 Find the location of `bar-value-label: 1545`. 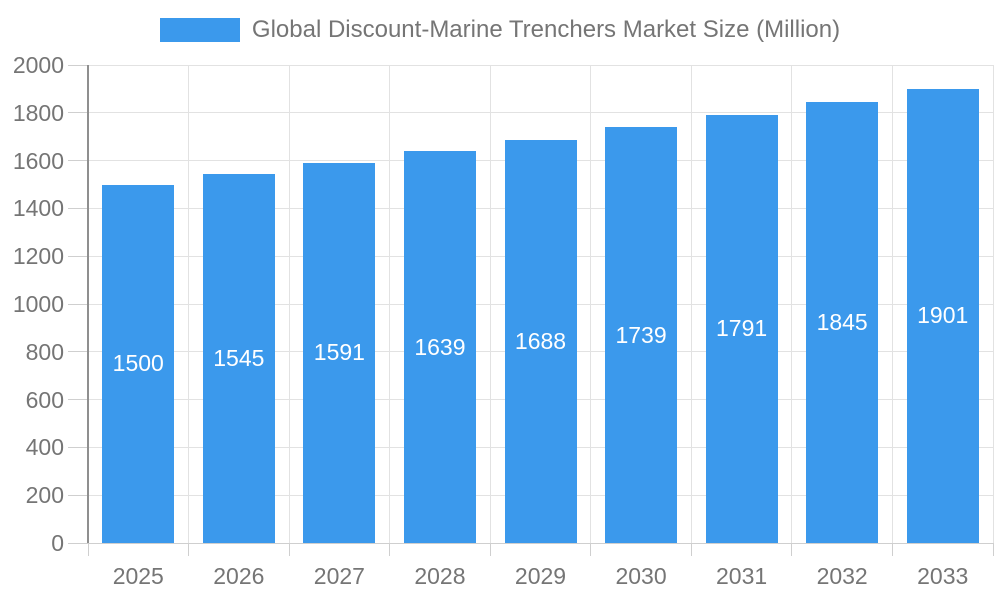

bar-value-label: 1545 is located at coordinates (239, 357).